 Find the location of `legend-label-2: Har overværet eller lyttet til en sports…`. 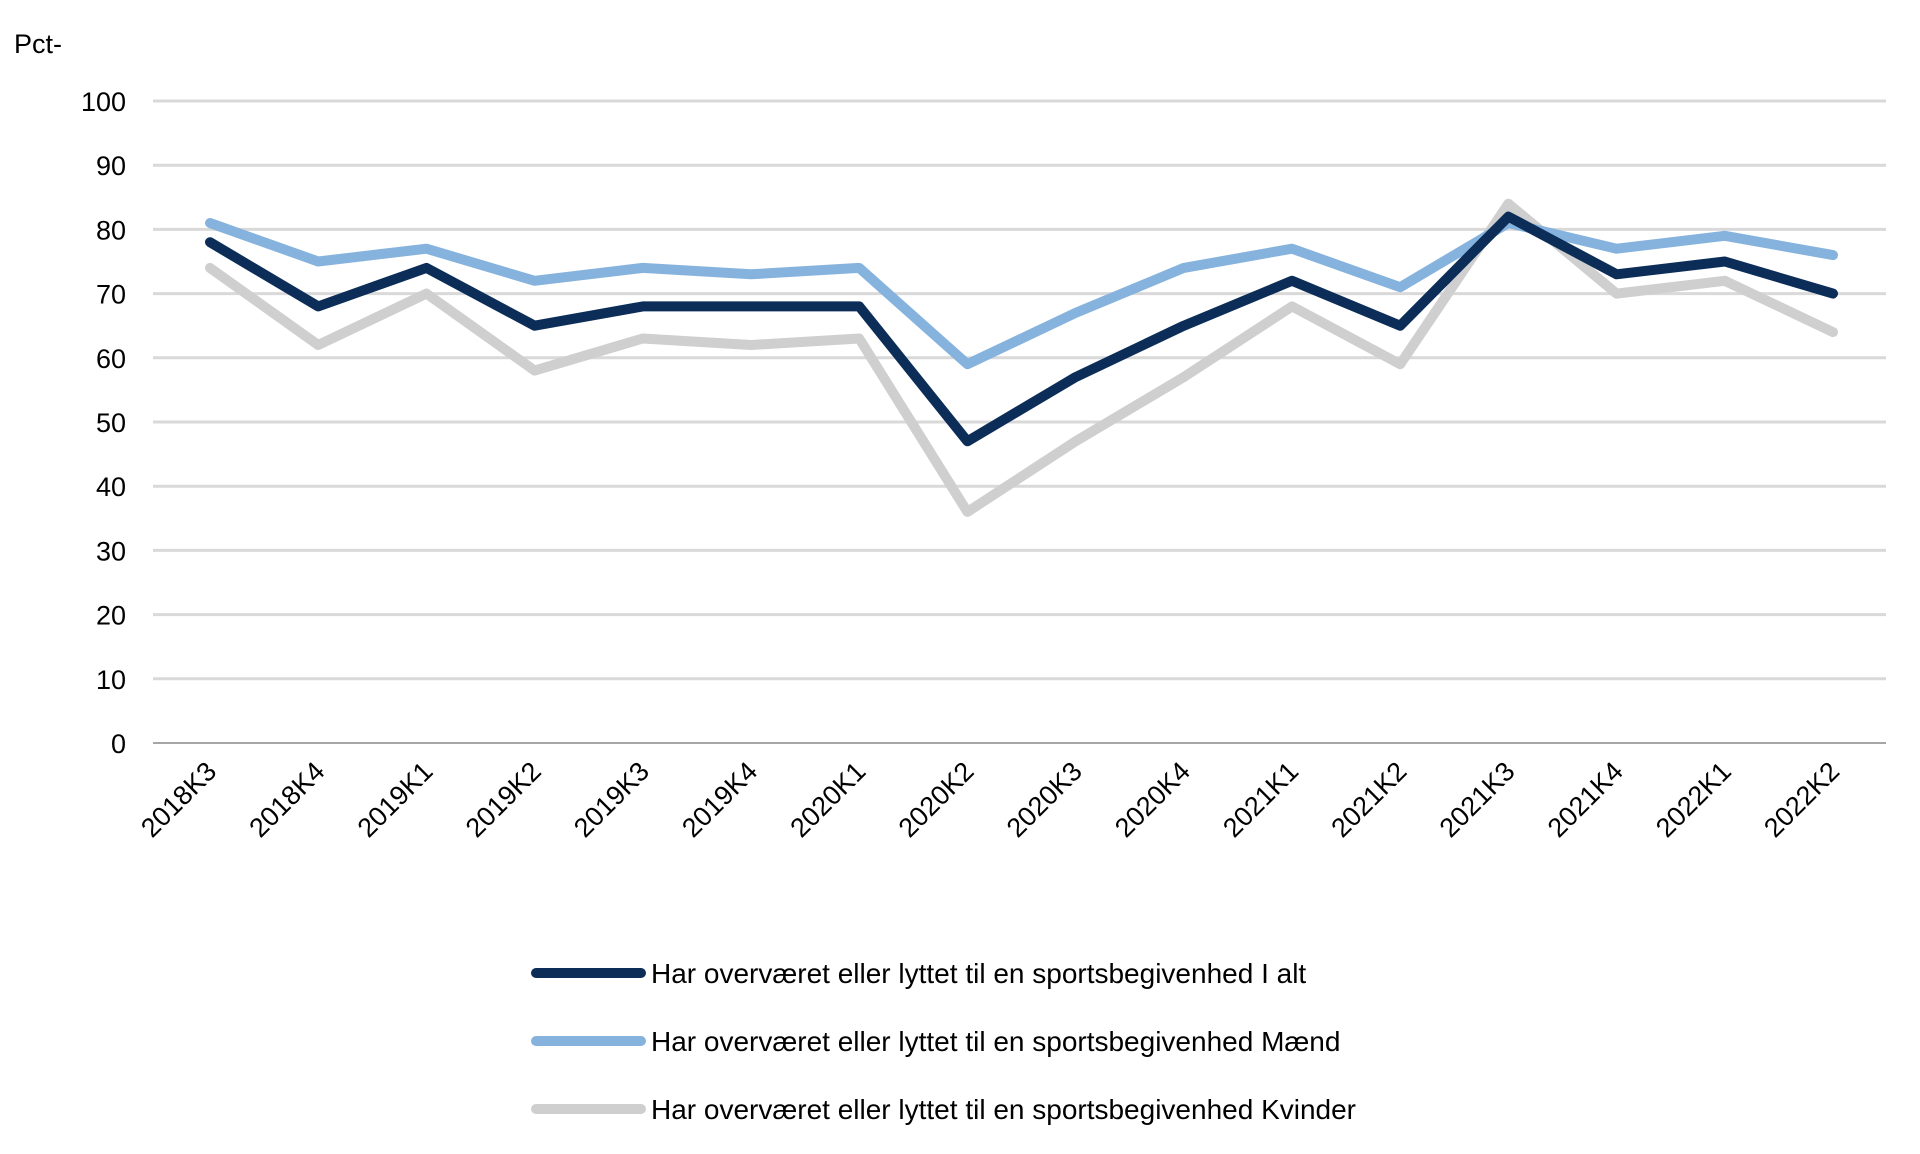

legend-label-2: Har overværet eller lyttet til en sports… is located at coordinates (1003, 1109).